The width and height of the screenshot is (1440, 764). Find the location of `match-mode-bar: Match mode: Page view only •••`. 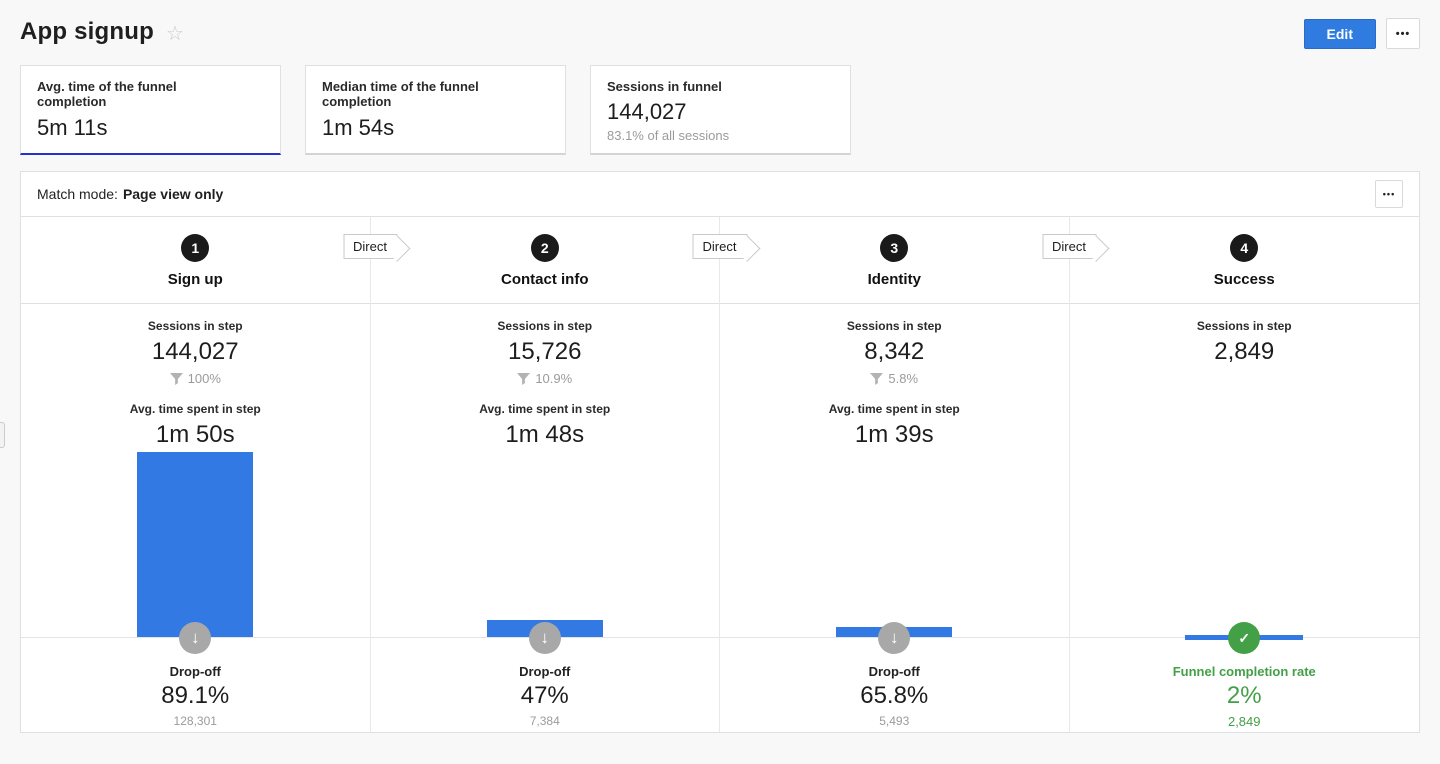

match-mode-bar: Match mode: Page view only ••• is located at coordinates (720, 194).